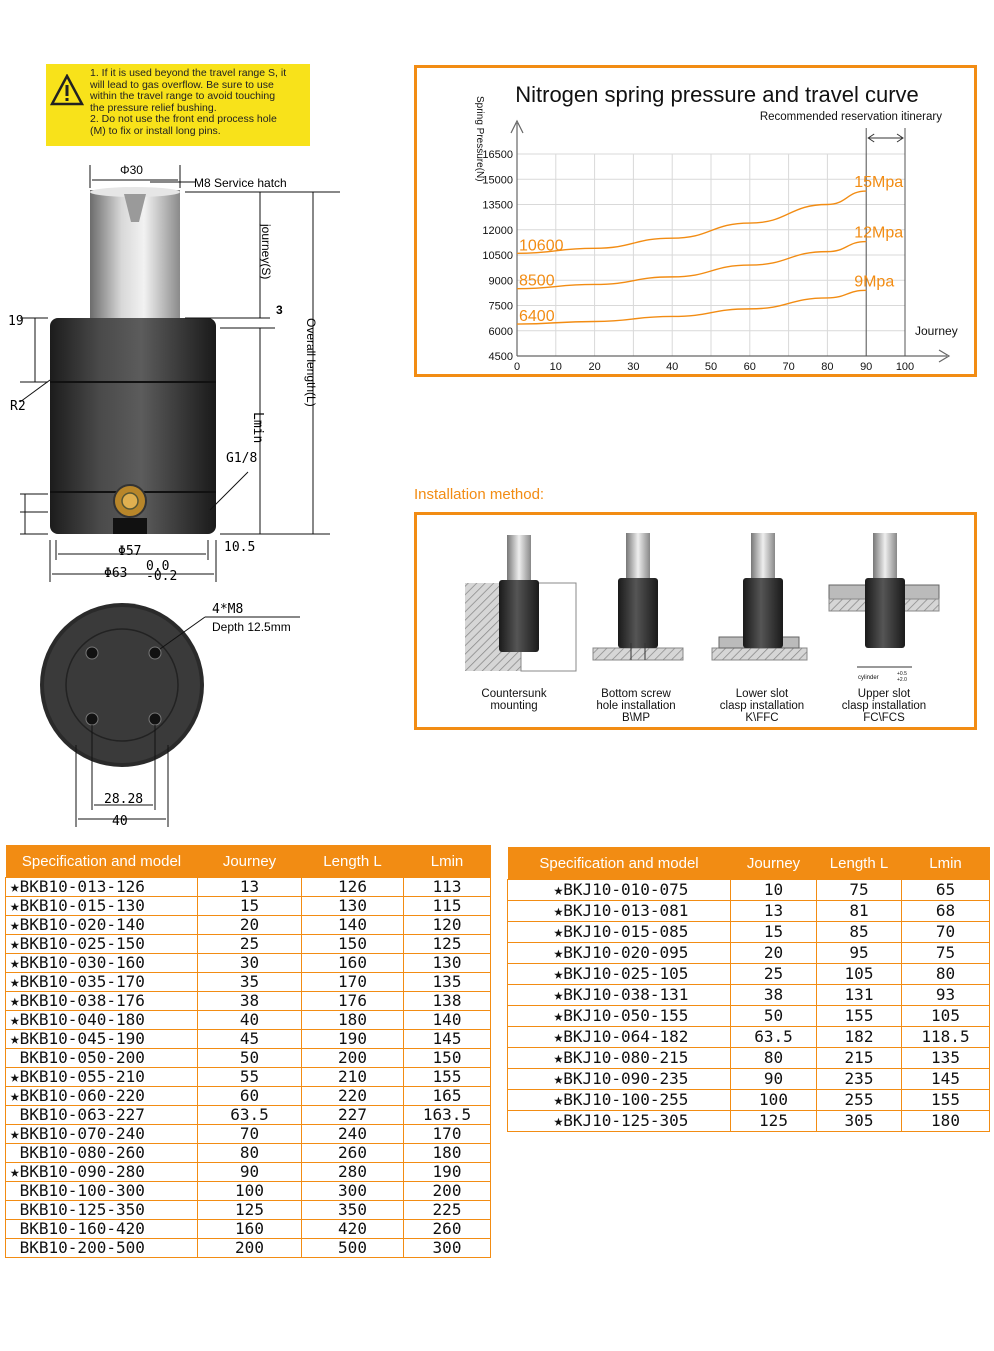  I want to click on cell-model: ★BKB10-045-190, so click(101, 1039).